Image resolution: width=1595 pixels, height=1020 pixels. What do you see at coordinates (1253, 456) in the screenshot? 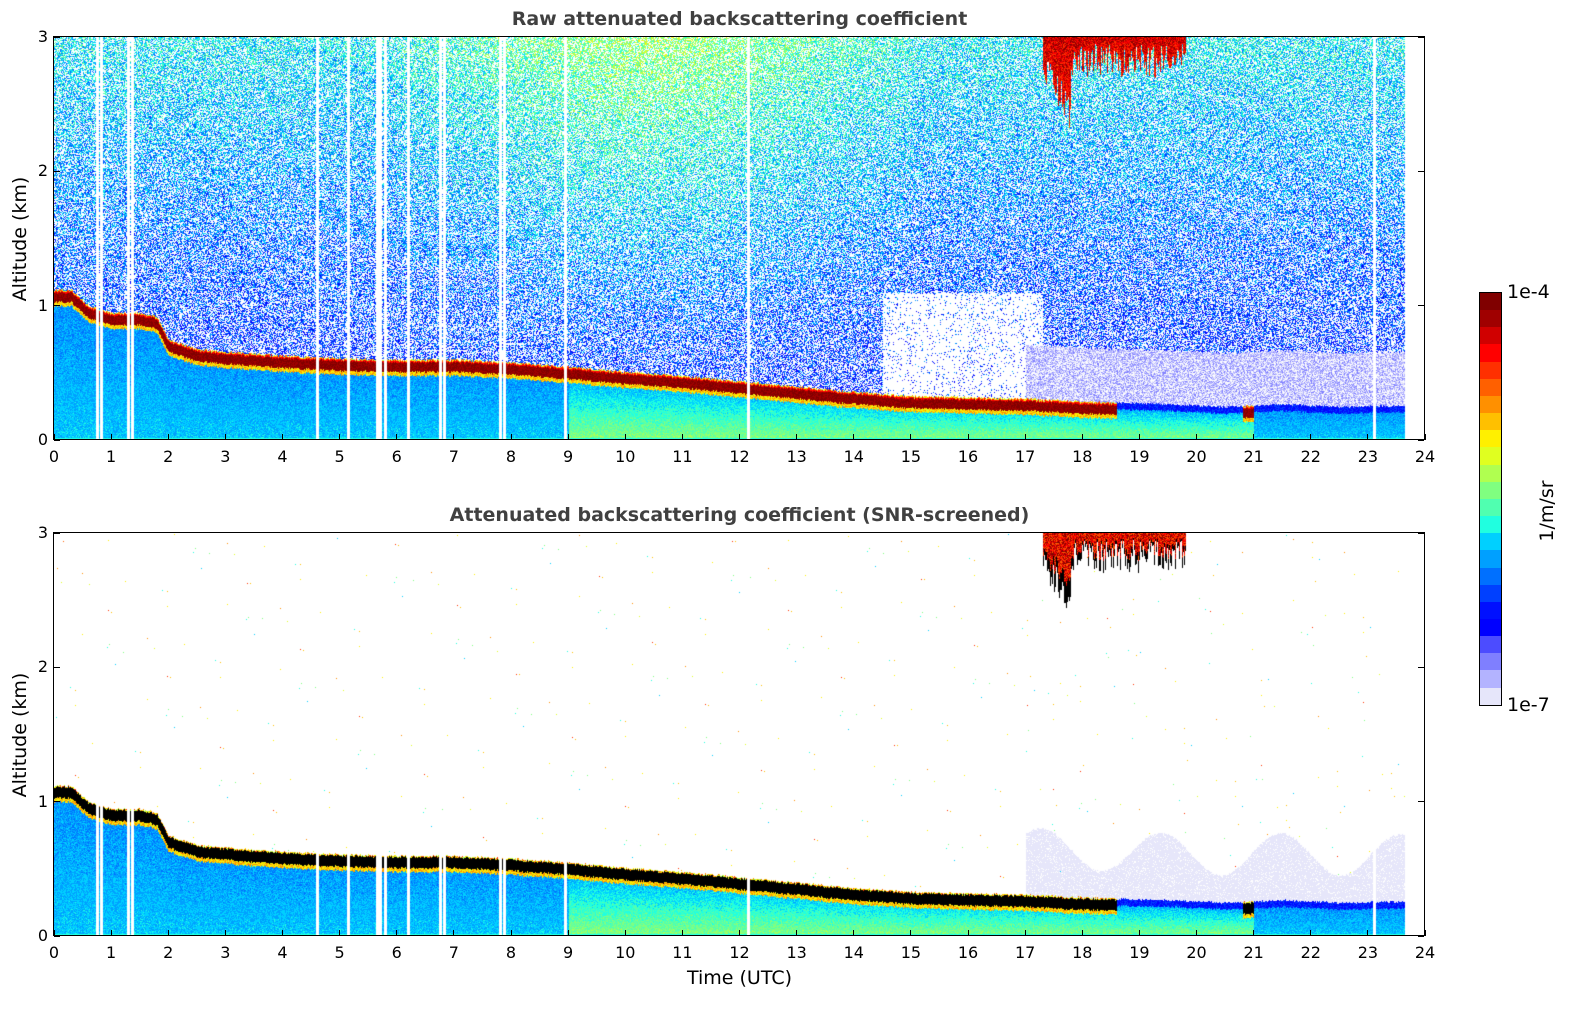
I see `x-tick-label: 21` at bounding box center [1253, 456].